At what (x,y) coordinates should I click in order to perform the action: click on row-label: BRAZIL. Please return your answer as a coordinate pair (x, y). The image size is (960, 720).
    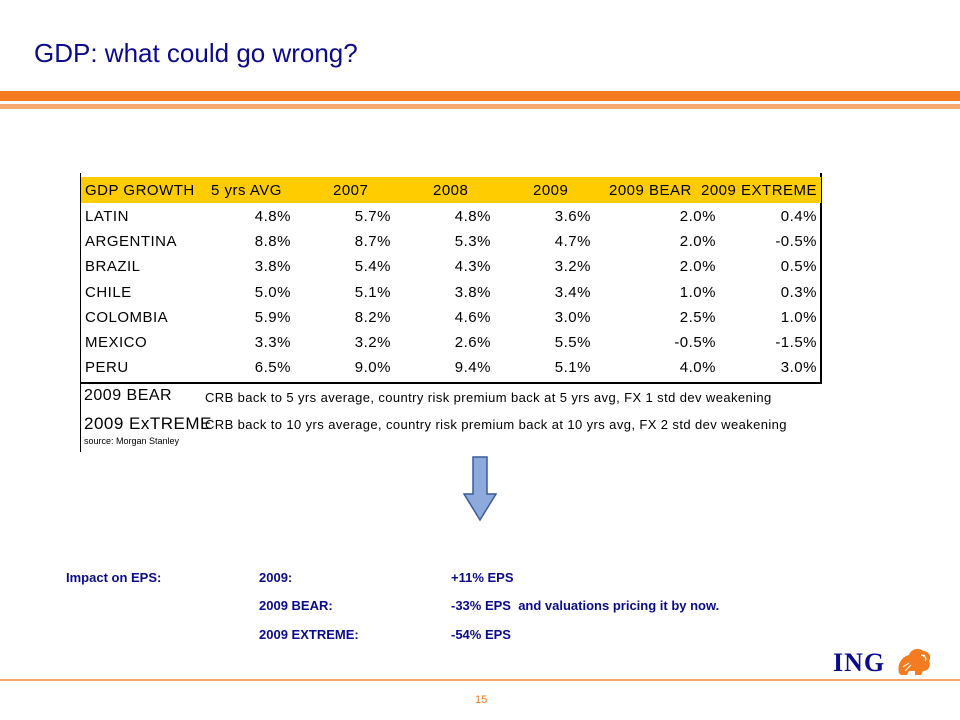
    Looking at the image, I should click on (113, 267).